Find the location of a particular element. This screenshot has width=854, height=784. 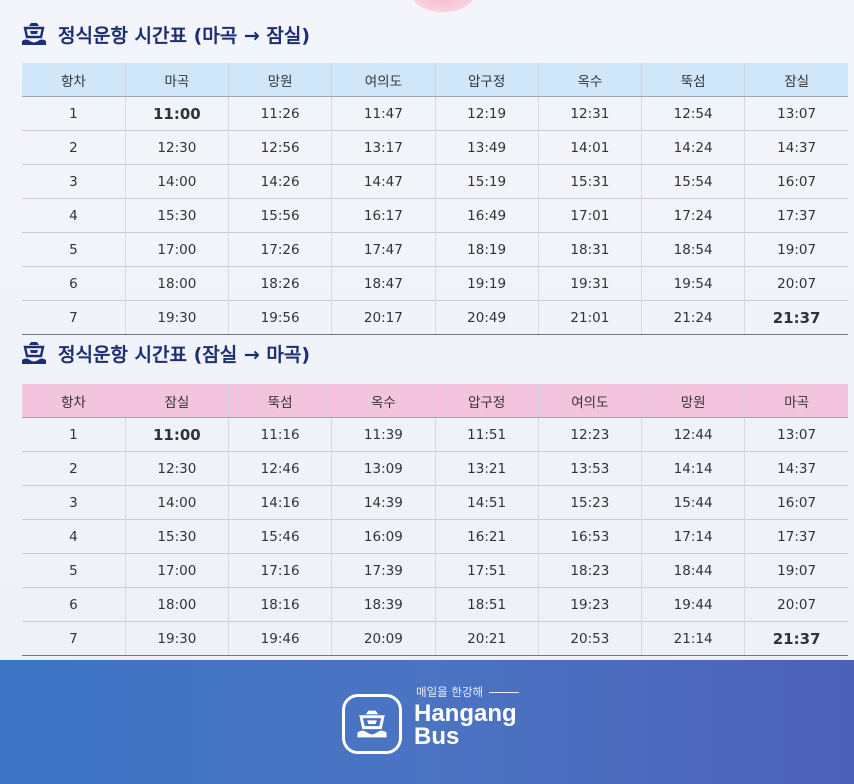

time-cell: 17:01 is located at coordinates (589, 215).